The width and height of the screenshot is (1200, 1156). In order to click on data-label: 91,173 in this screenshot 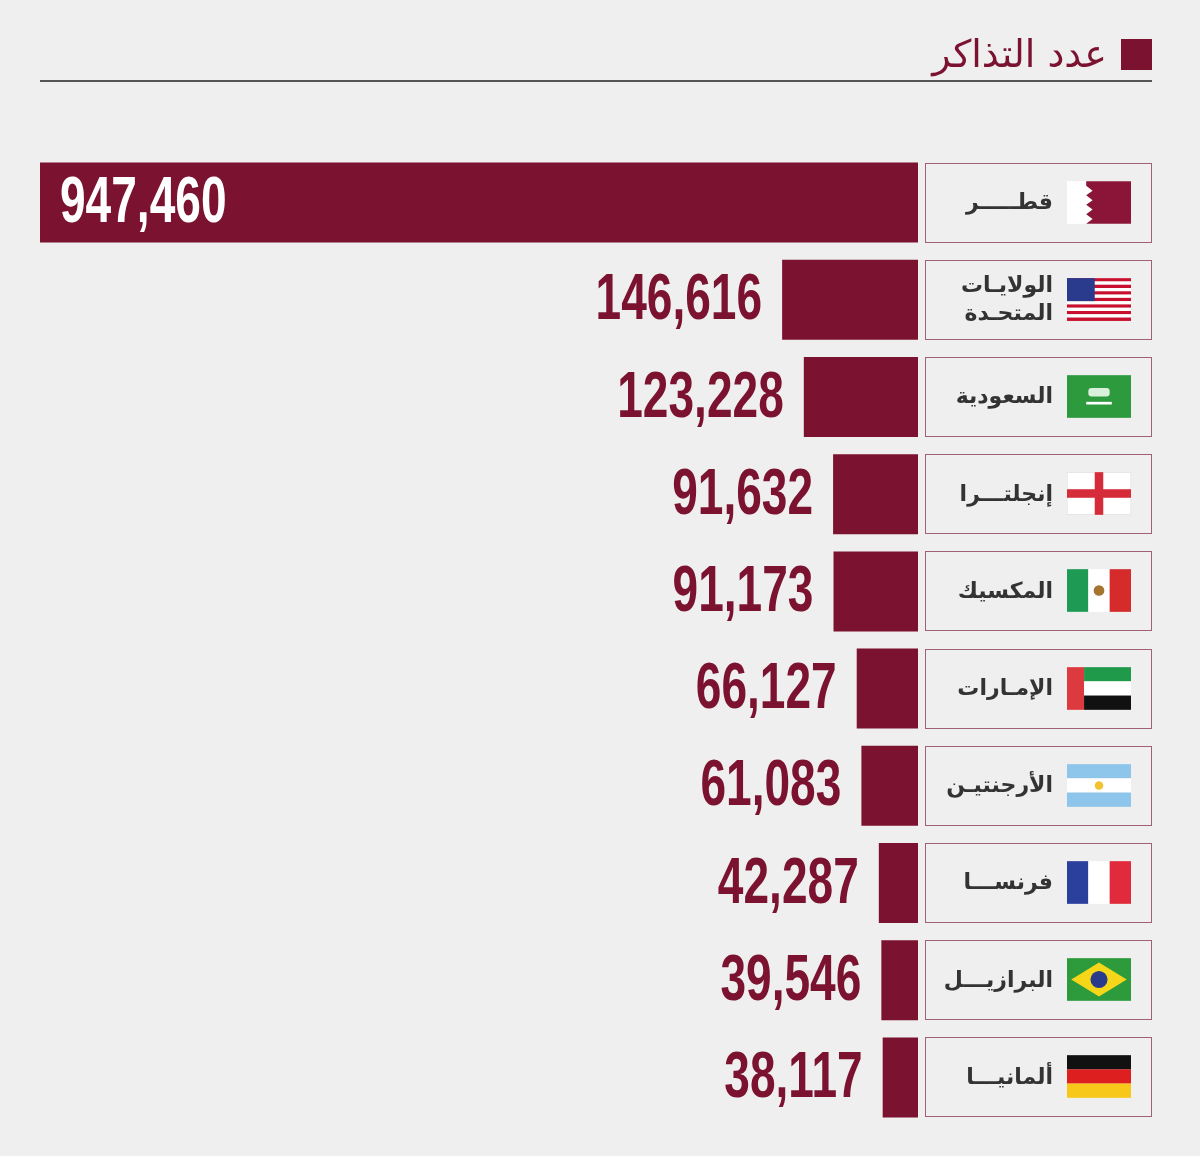, I will do `click(743, 589)`.